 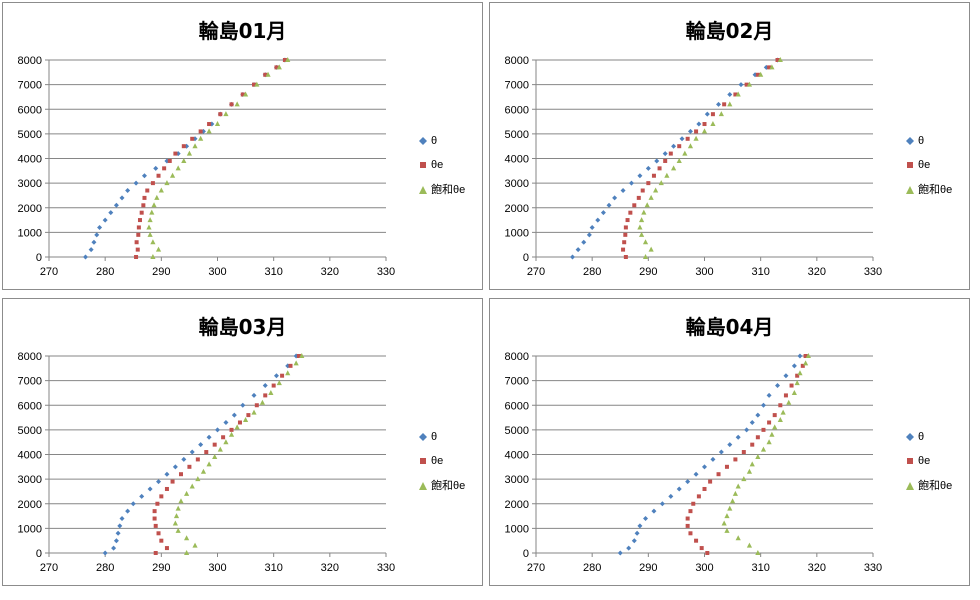 I want to click on x-tick-label: 310, so click(x=760, y=568).